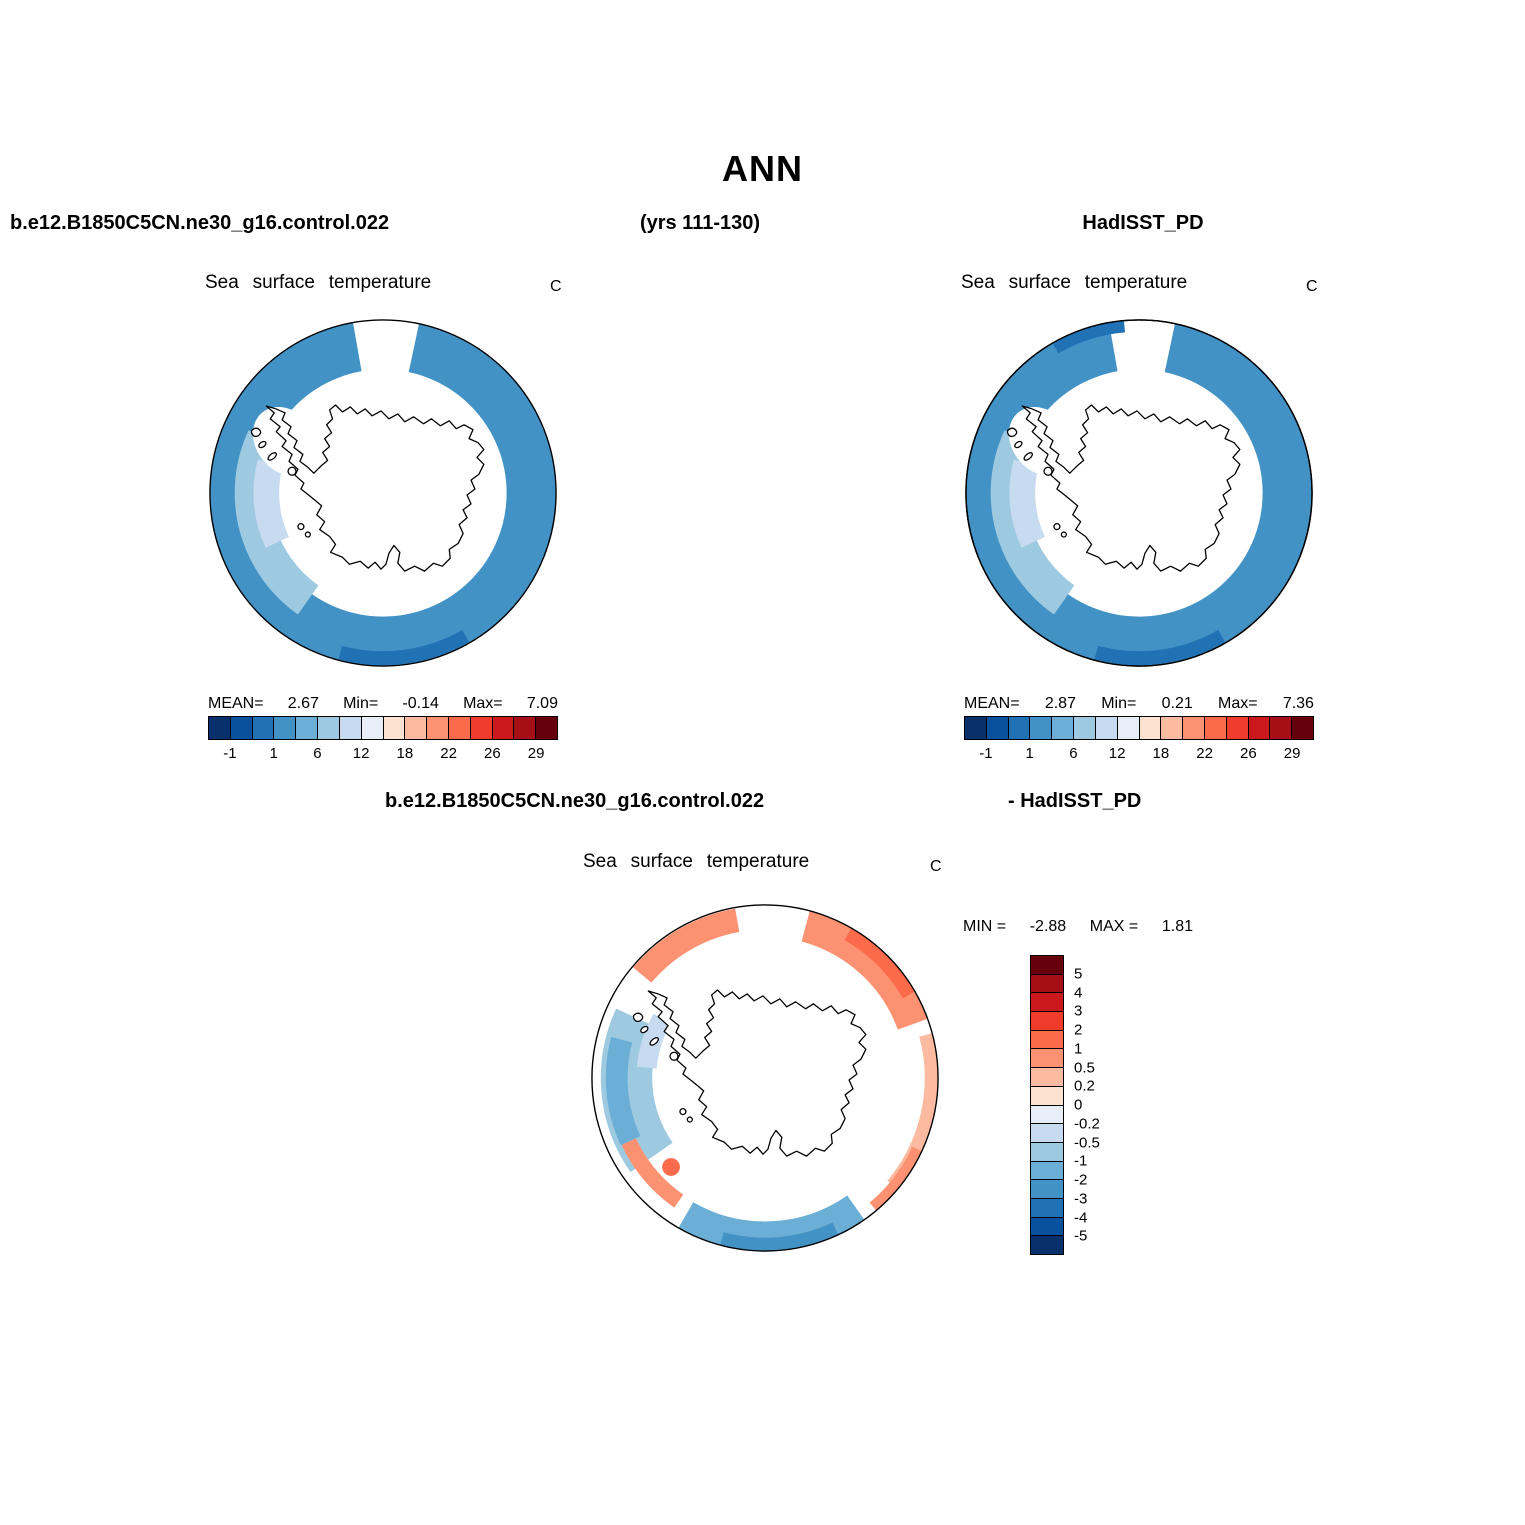  I want to click on unit-label-model: C, so click(556, 286).